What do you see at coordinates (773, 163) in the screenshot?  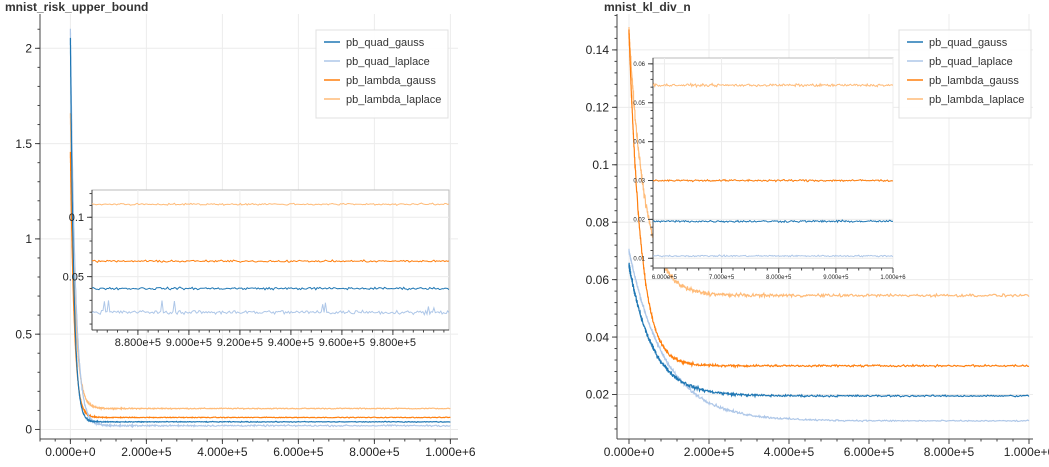 I see `inset-background` at bounding box center [773, 163].